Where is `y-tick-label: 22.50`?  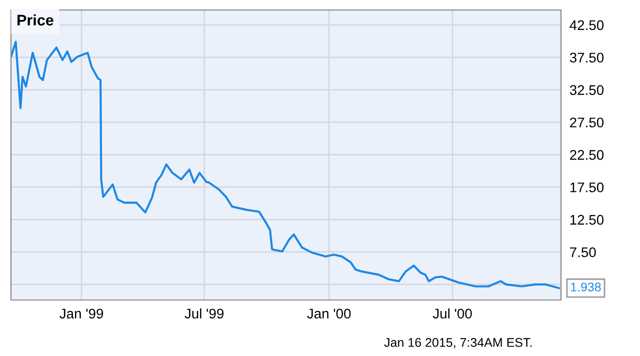
y-tick-label: 22.50 is located at coordinates (587, 155).